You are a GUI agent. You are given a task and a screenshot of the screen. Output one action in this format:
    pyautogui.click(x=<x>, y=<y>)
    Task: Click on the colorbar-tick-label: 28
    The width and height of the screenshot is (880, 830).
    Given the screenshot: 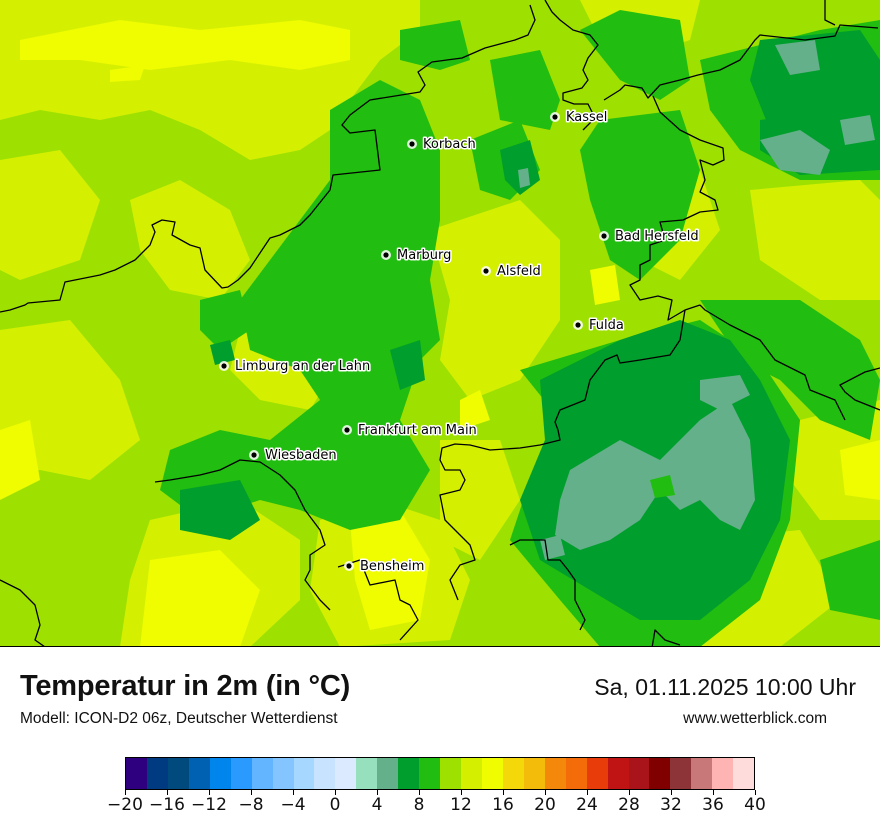 What is the action you would take?
    pyautogui.click(x=629, y=805)
    